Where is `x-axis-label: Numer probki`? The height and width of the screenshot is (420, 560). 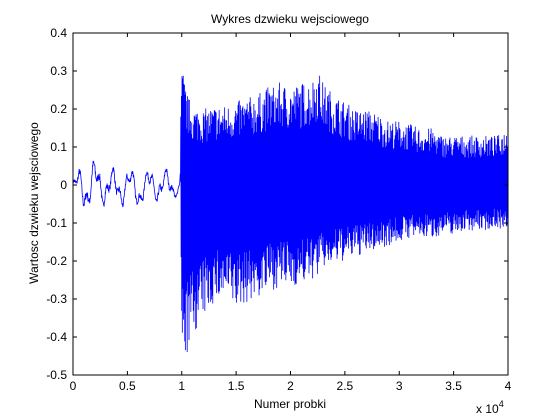
x-axis-label: Numer probki is located at coordinates (290, 404).